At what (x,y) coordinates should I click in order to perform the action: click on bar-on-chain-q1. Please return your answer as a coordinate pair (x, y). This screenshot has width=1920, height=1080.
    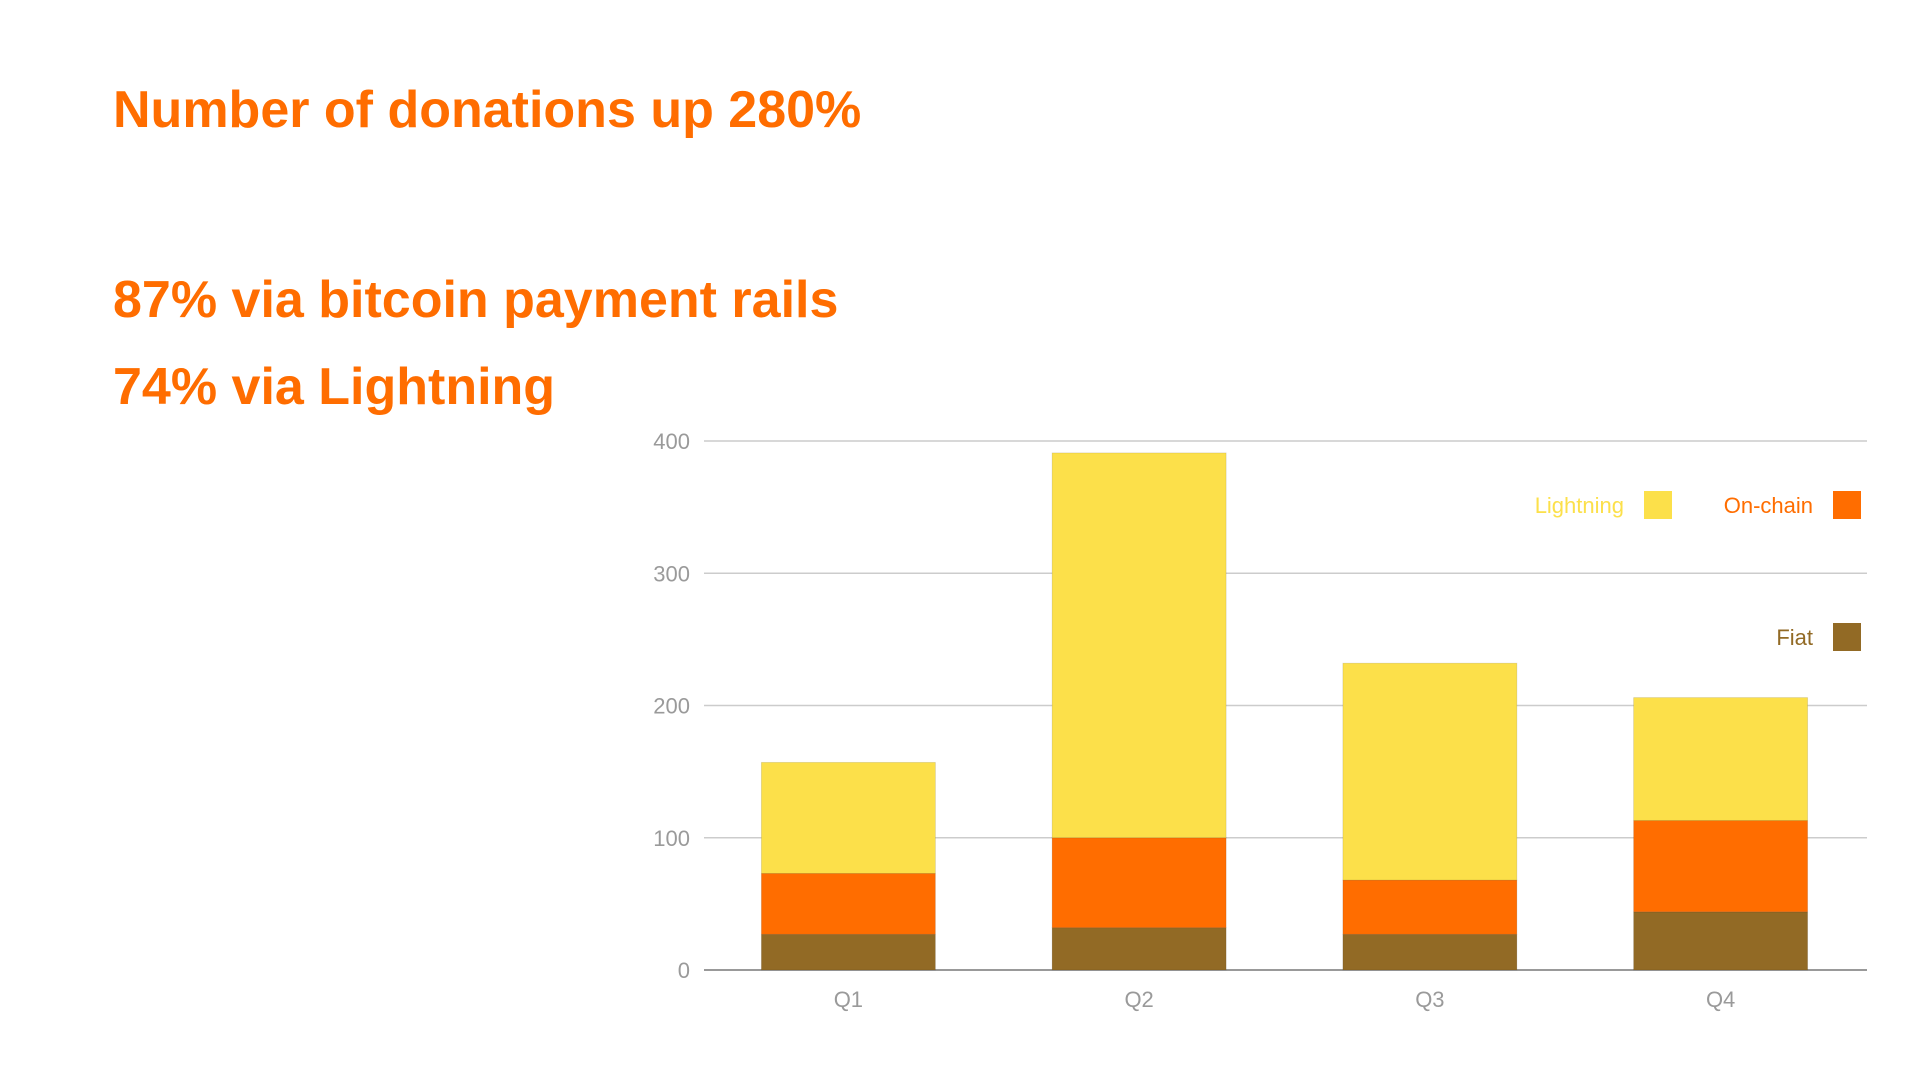
    Looking at the image, I should click on (848, 904).